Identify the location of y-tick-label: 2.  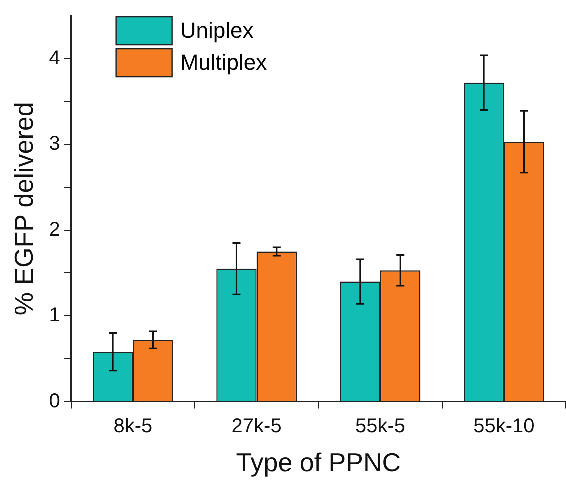
(54, 229).